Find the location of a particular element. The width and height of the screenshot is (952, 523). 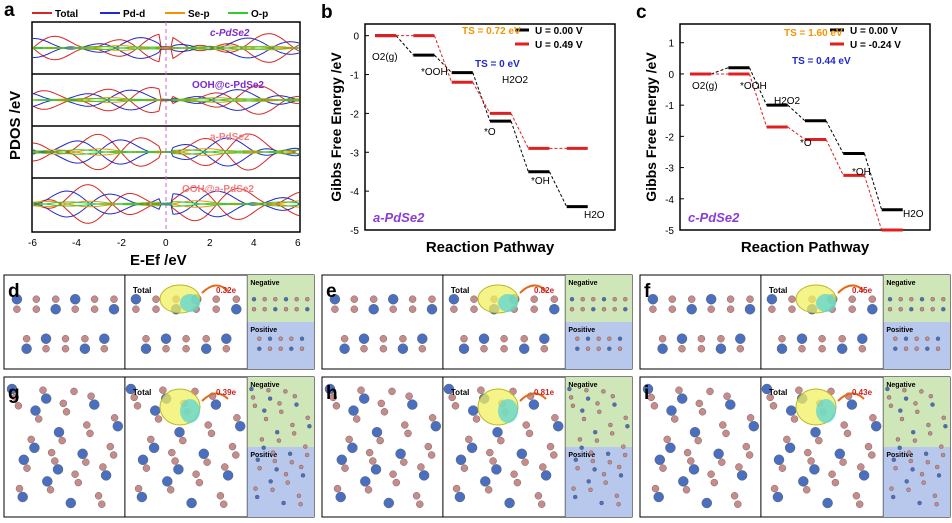

legend-o-p: O-p is located at coordinates (259, 14).